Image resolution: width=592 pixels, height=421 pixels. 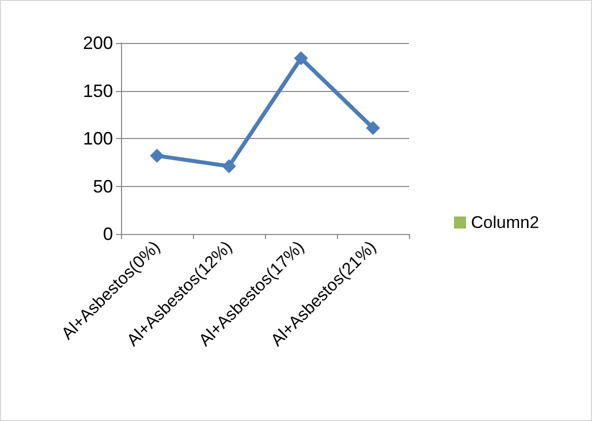 What do you see at coordinates (505, 222) in the screenshot?
I see `legend-label: Column2` at bounding box center [505, 222].